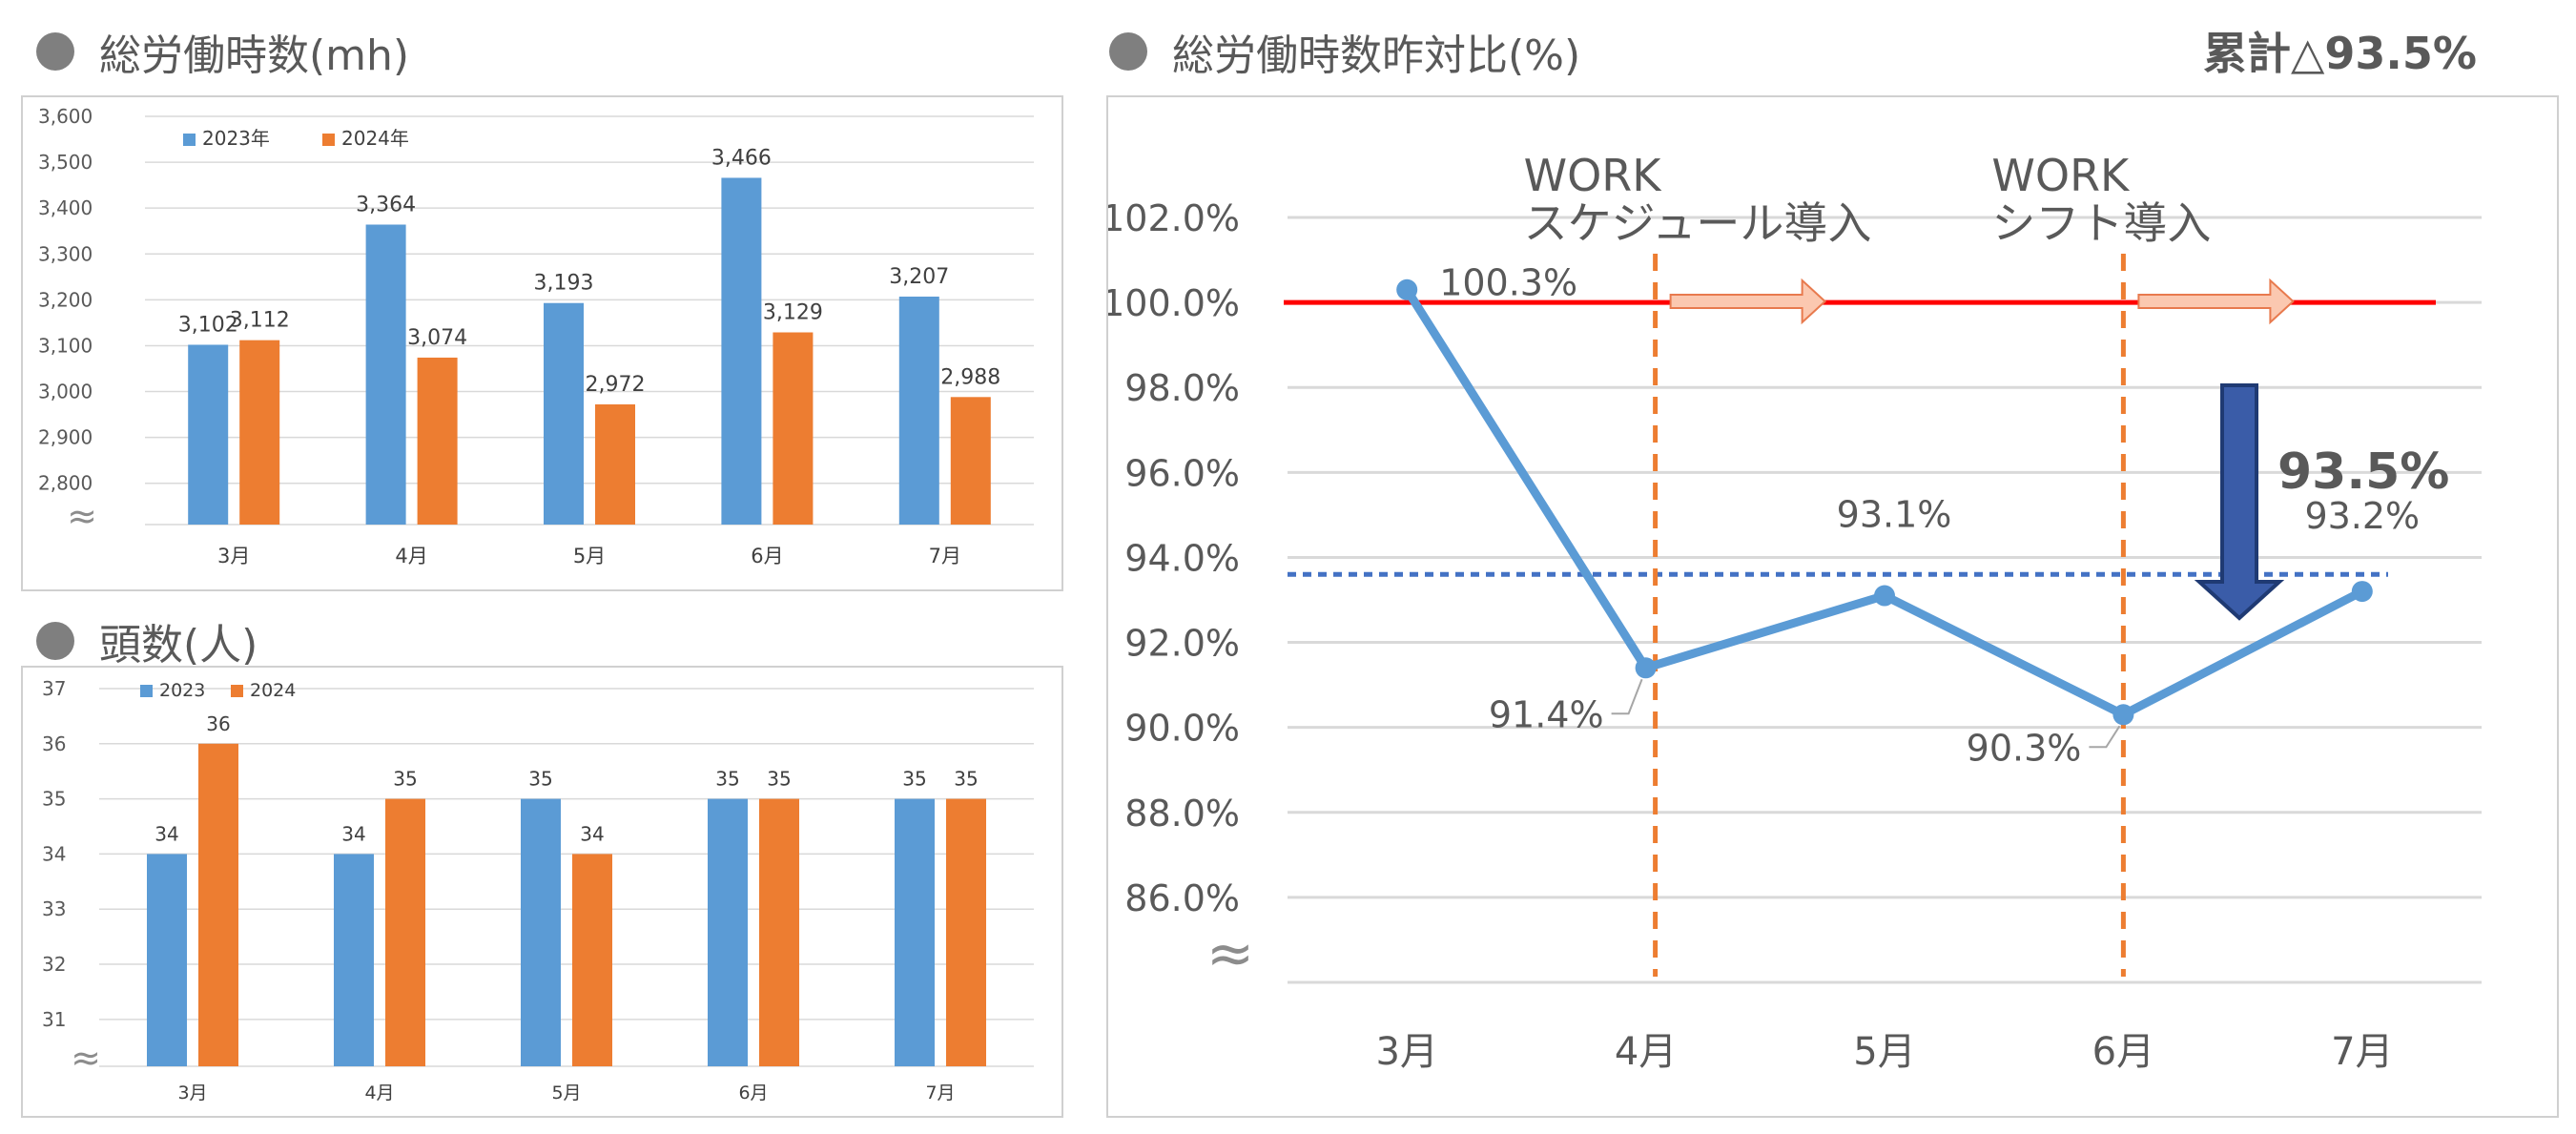 This screenshot has width=2576, height=1134. I want to click on legend-label: 2024年, so click(375, 138).